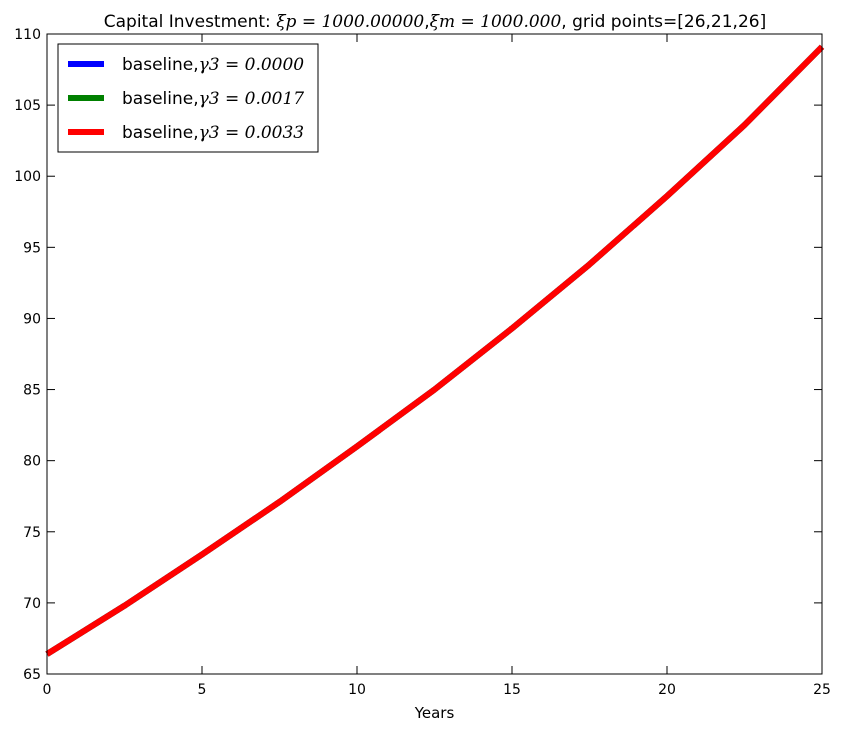 This screenshot has height=732, width=842. What do you see at coordinates (213, 133) in the screenshot?
I see `legend-entry-2: baseline,γ3 = 0.0033` at bounding box center [213, 133].